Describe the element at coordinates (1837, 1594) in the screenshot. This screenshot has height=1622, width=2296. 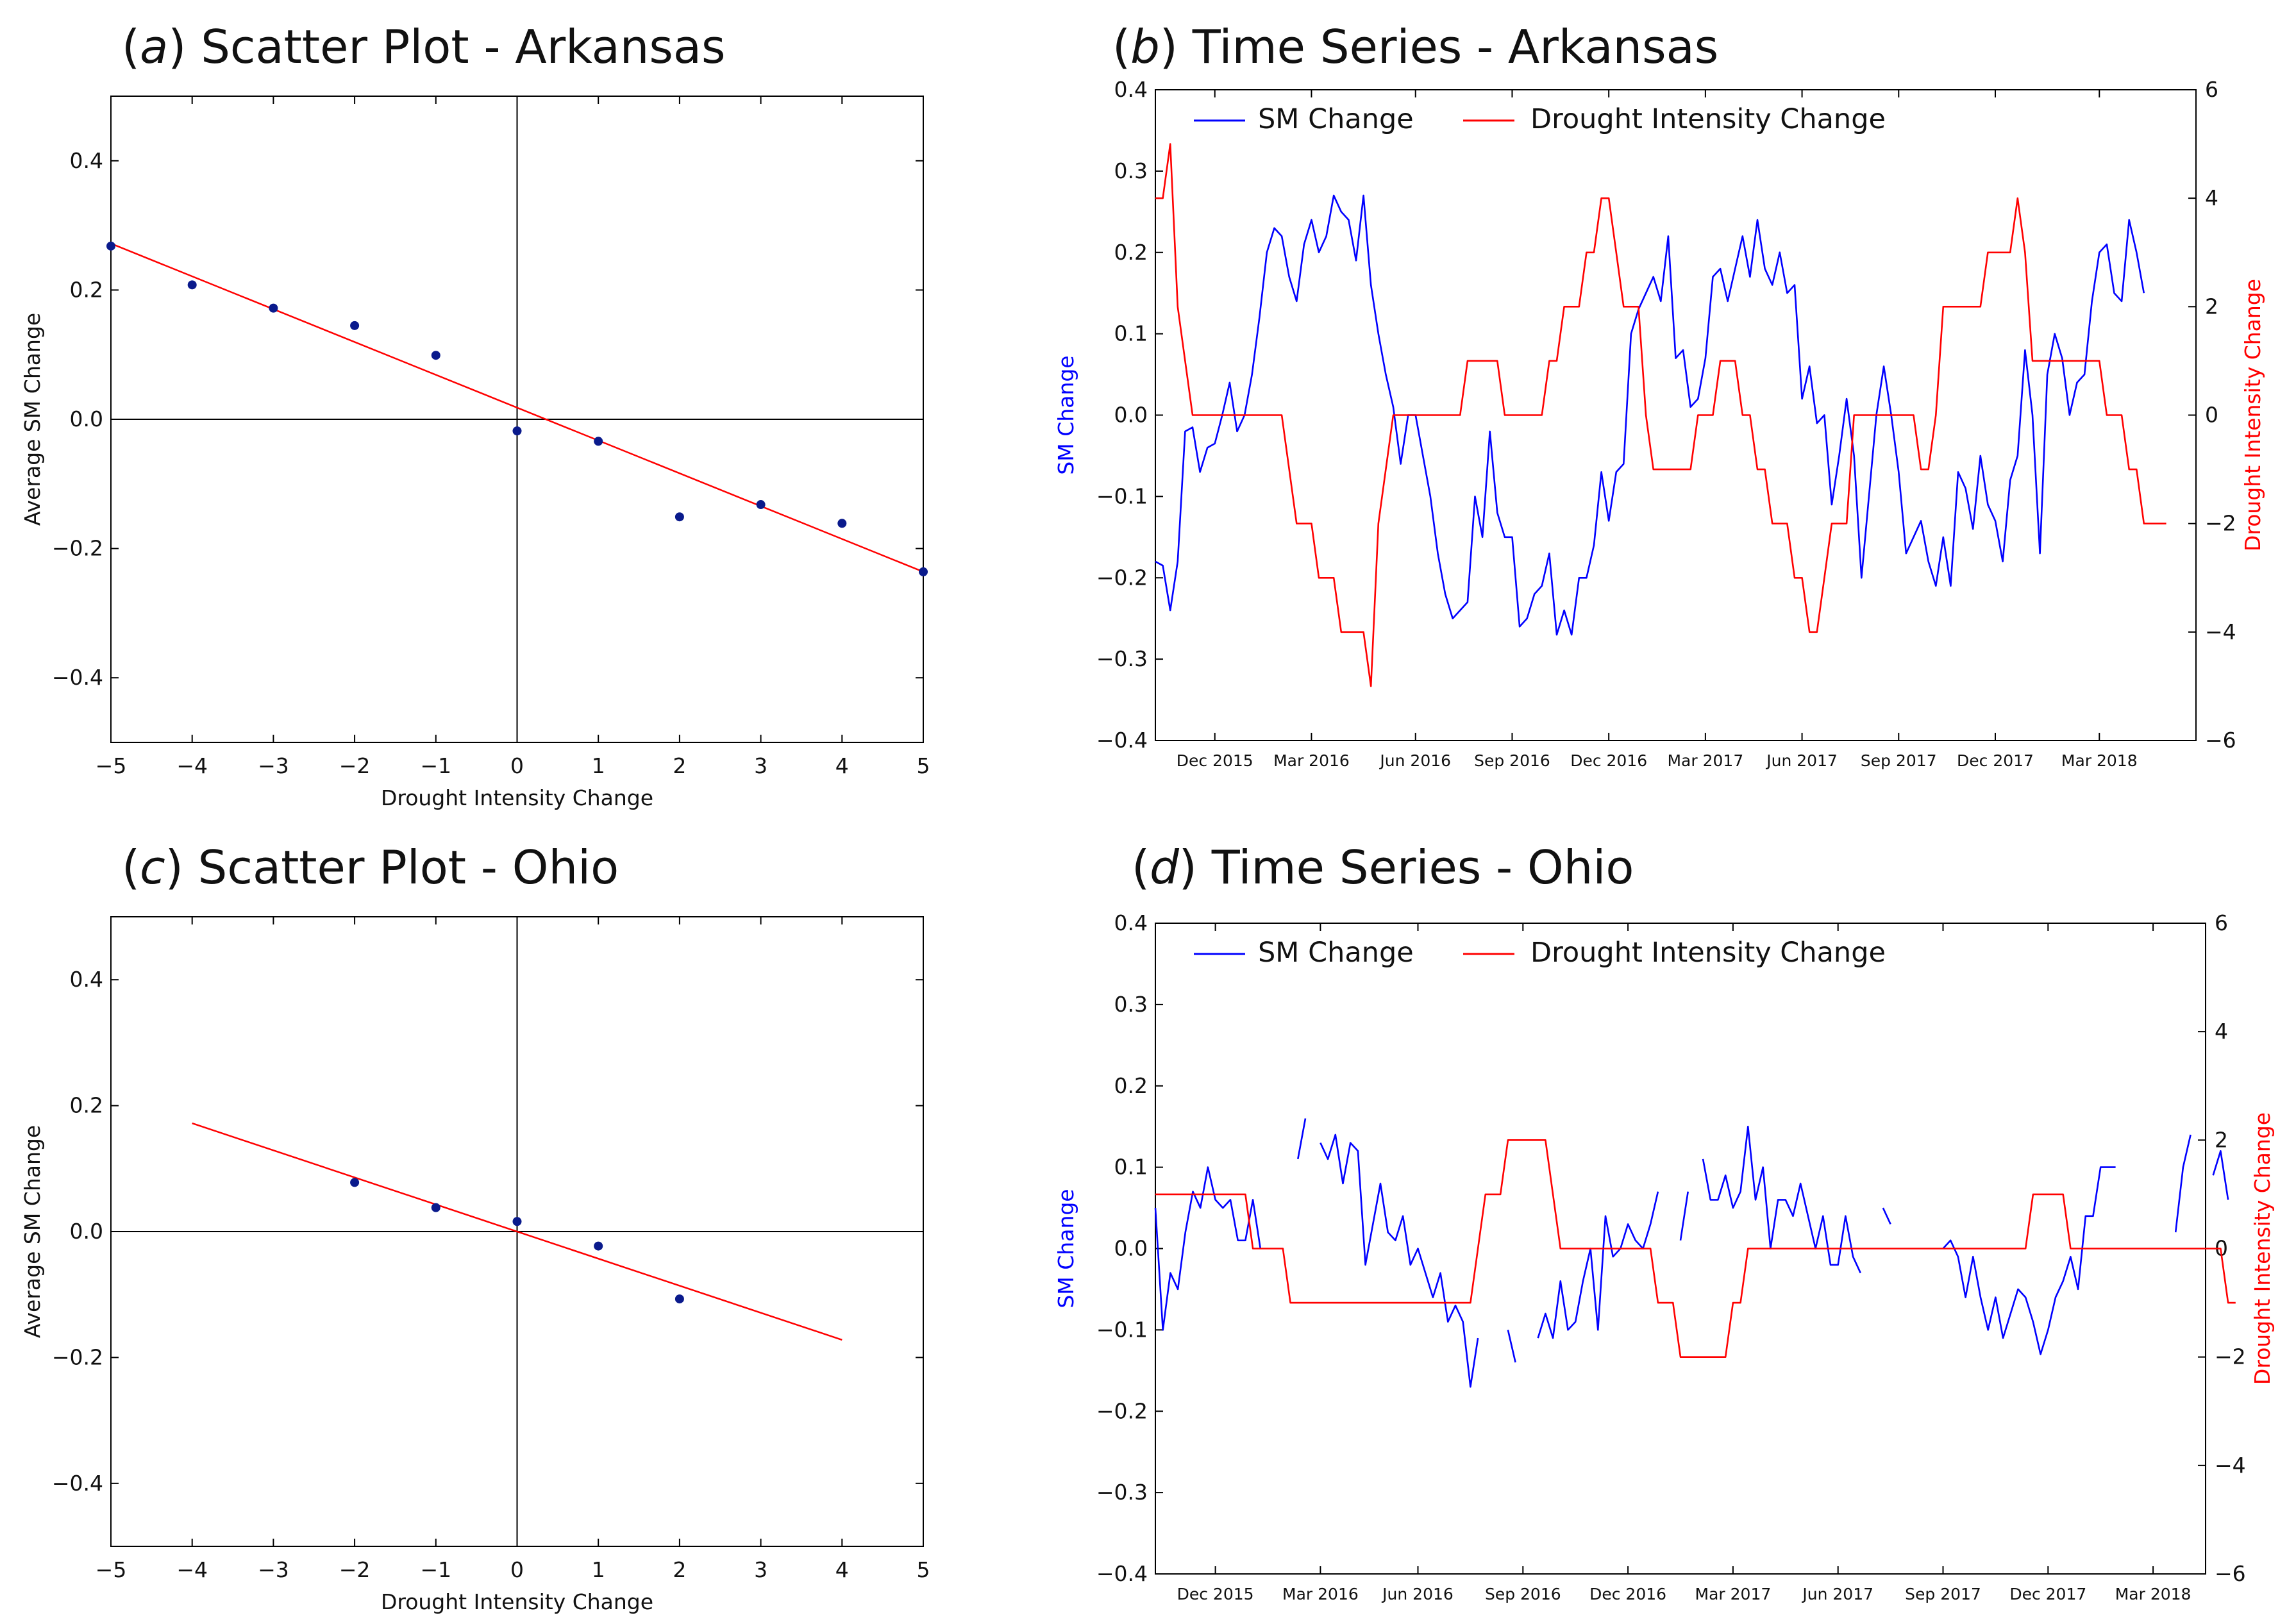
I see `x-tick-label: Jun 2017` at that location.